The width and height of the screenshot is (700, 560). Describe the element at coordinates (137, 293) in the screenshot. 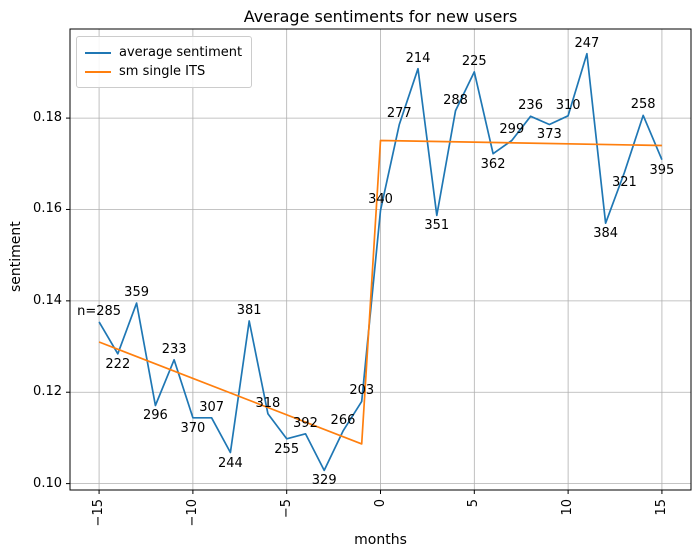

I see `data-point-annotation: 359` at that location.